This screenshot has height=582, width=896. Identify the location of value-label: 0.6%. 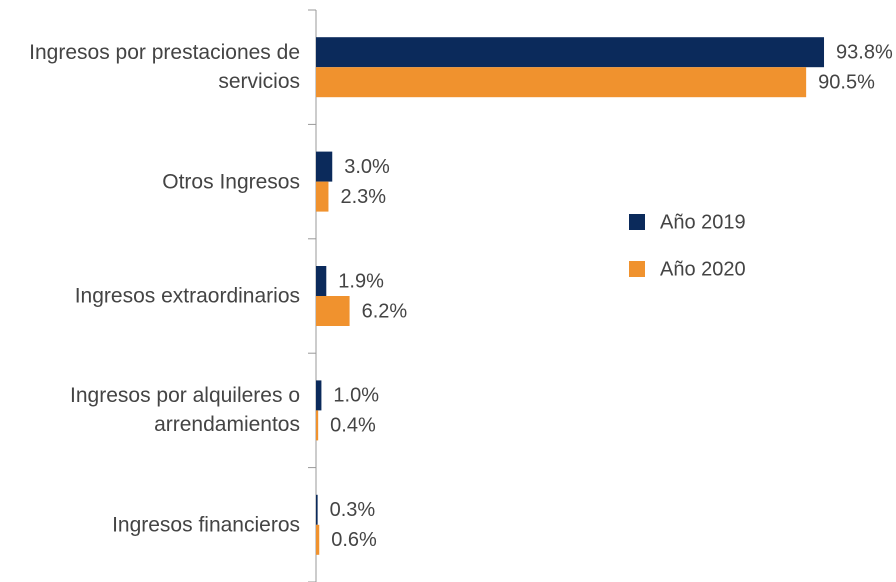
(354, 540).